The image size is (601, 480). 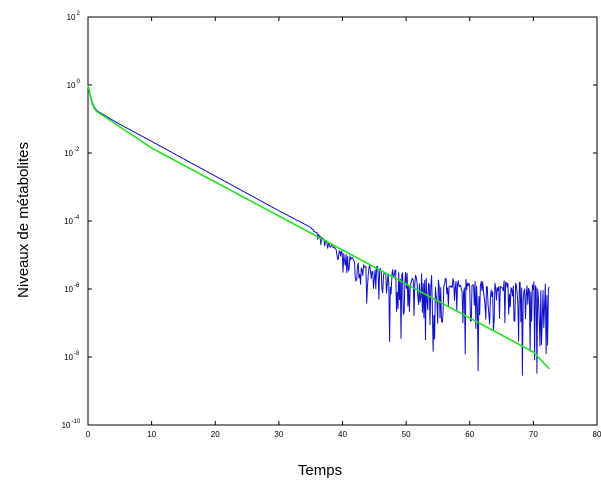 What do you see at coordinates (79, 82) in the screenshot?
I see `y-tick-exponent: 0` at bounding box center [79, 82].